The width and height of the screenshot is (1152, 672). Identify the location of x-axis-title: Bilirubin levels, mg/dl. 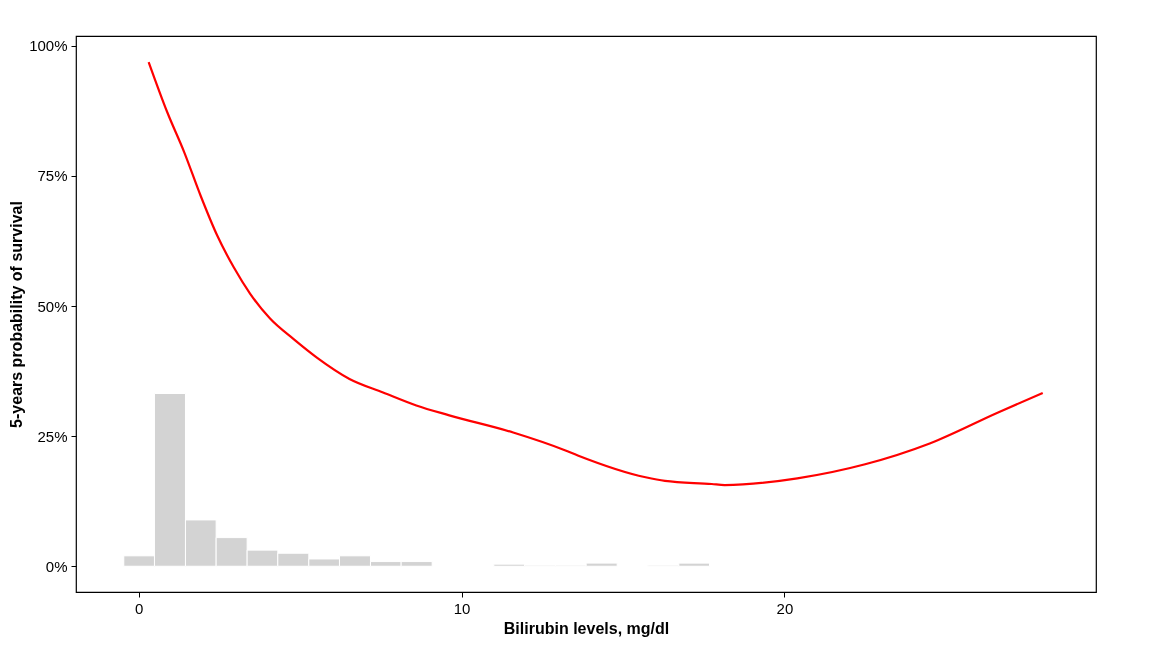
(586, 628).